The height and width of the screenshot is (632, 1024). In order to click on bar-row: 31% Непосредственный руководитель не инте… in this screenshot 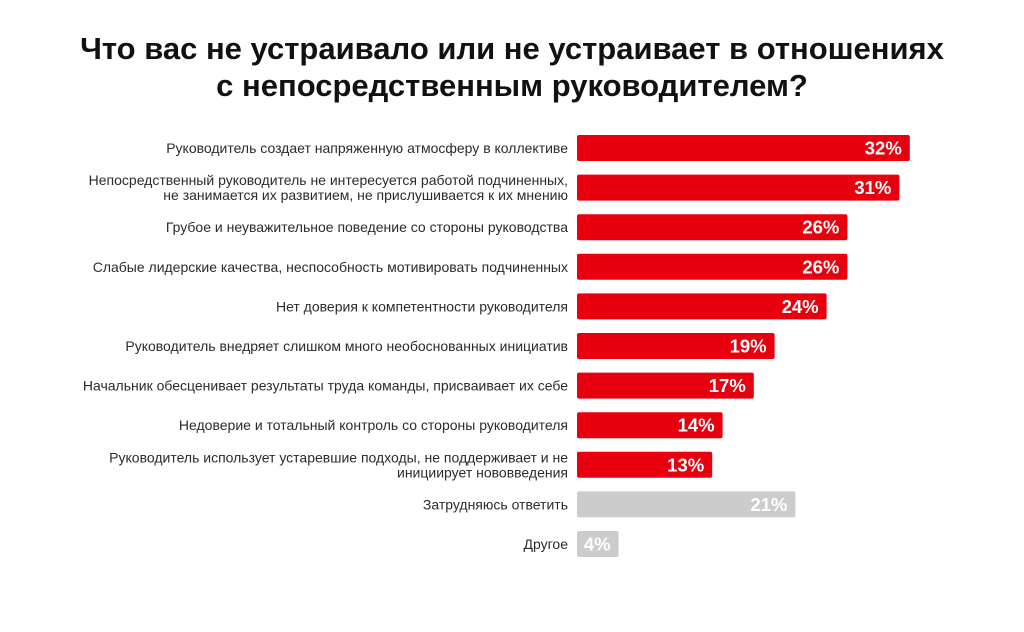, I will do `click(494, 187)`.